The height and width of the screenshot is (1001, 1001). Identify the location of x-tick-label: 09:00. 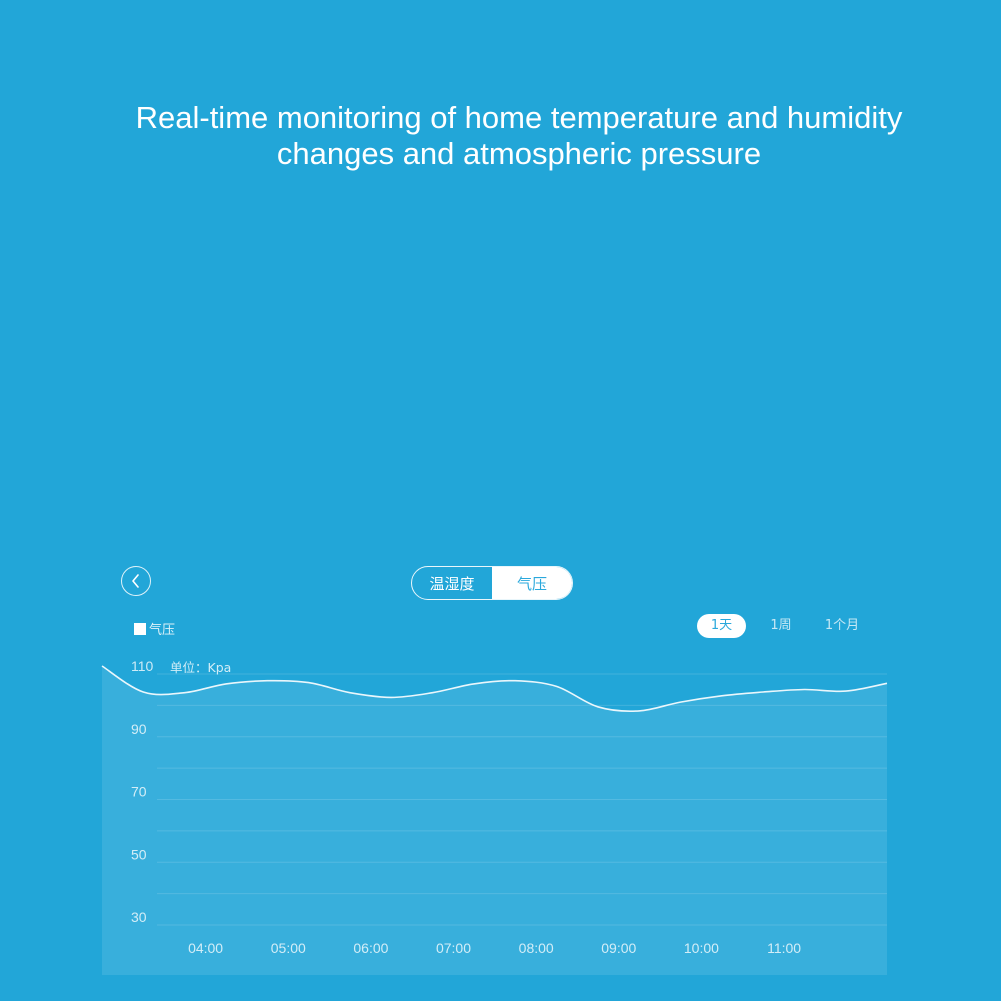
(618, 948).